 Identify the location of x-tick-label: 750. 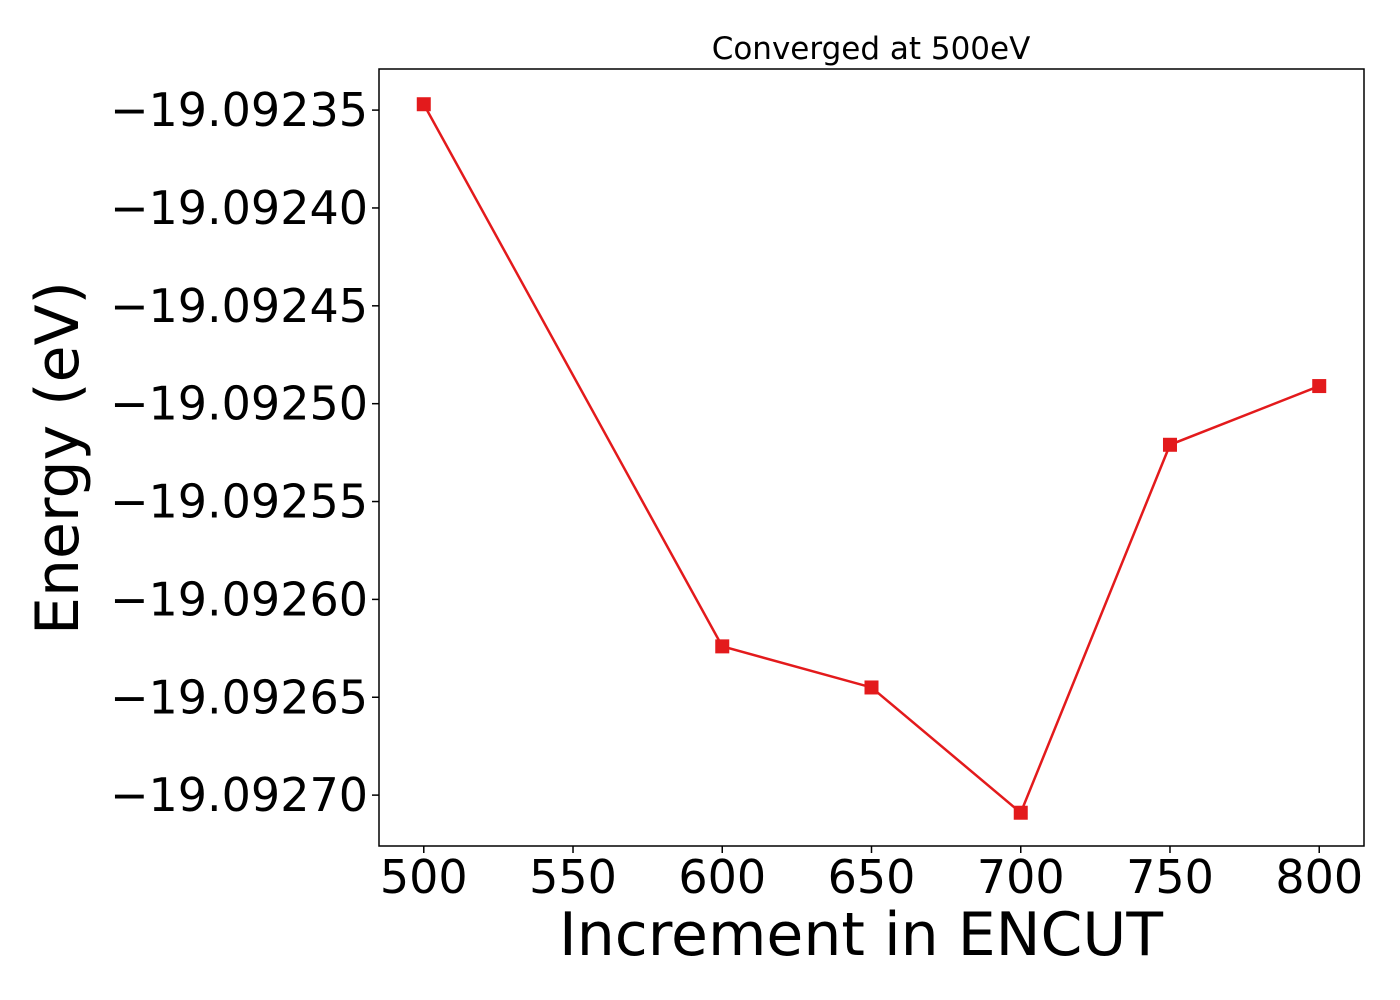
(1170, 877).